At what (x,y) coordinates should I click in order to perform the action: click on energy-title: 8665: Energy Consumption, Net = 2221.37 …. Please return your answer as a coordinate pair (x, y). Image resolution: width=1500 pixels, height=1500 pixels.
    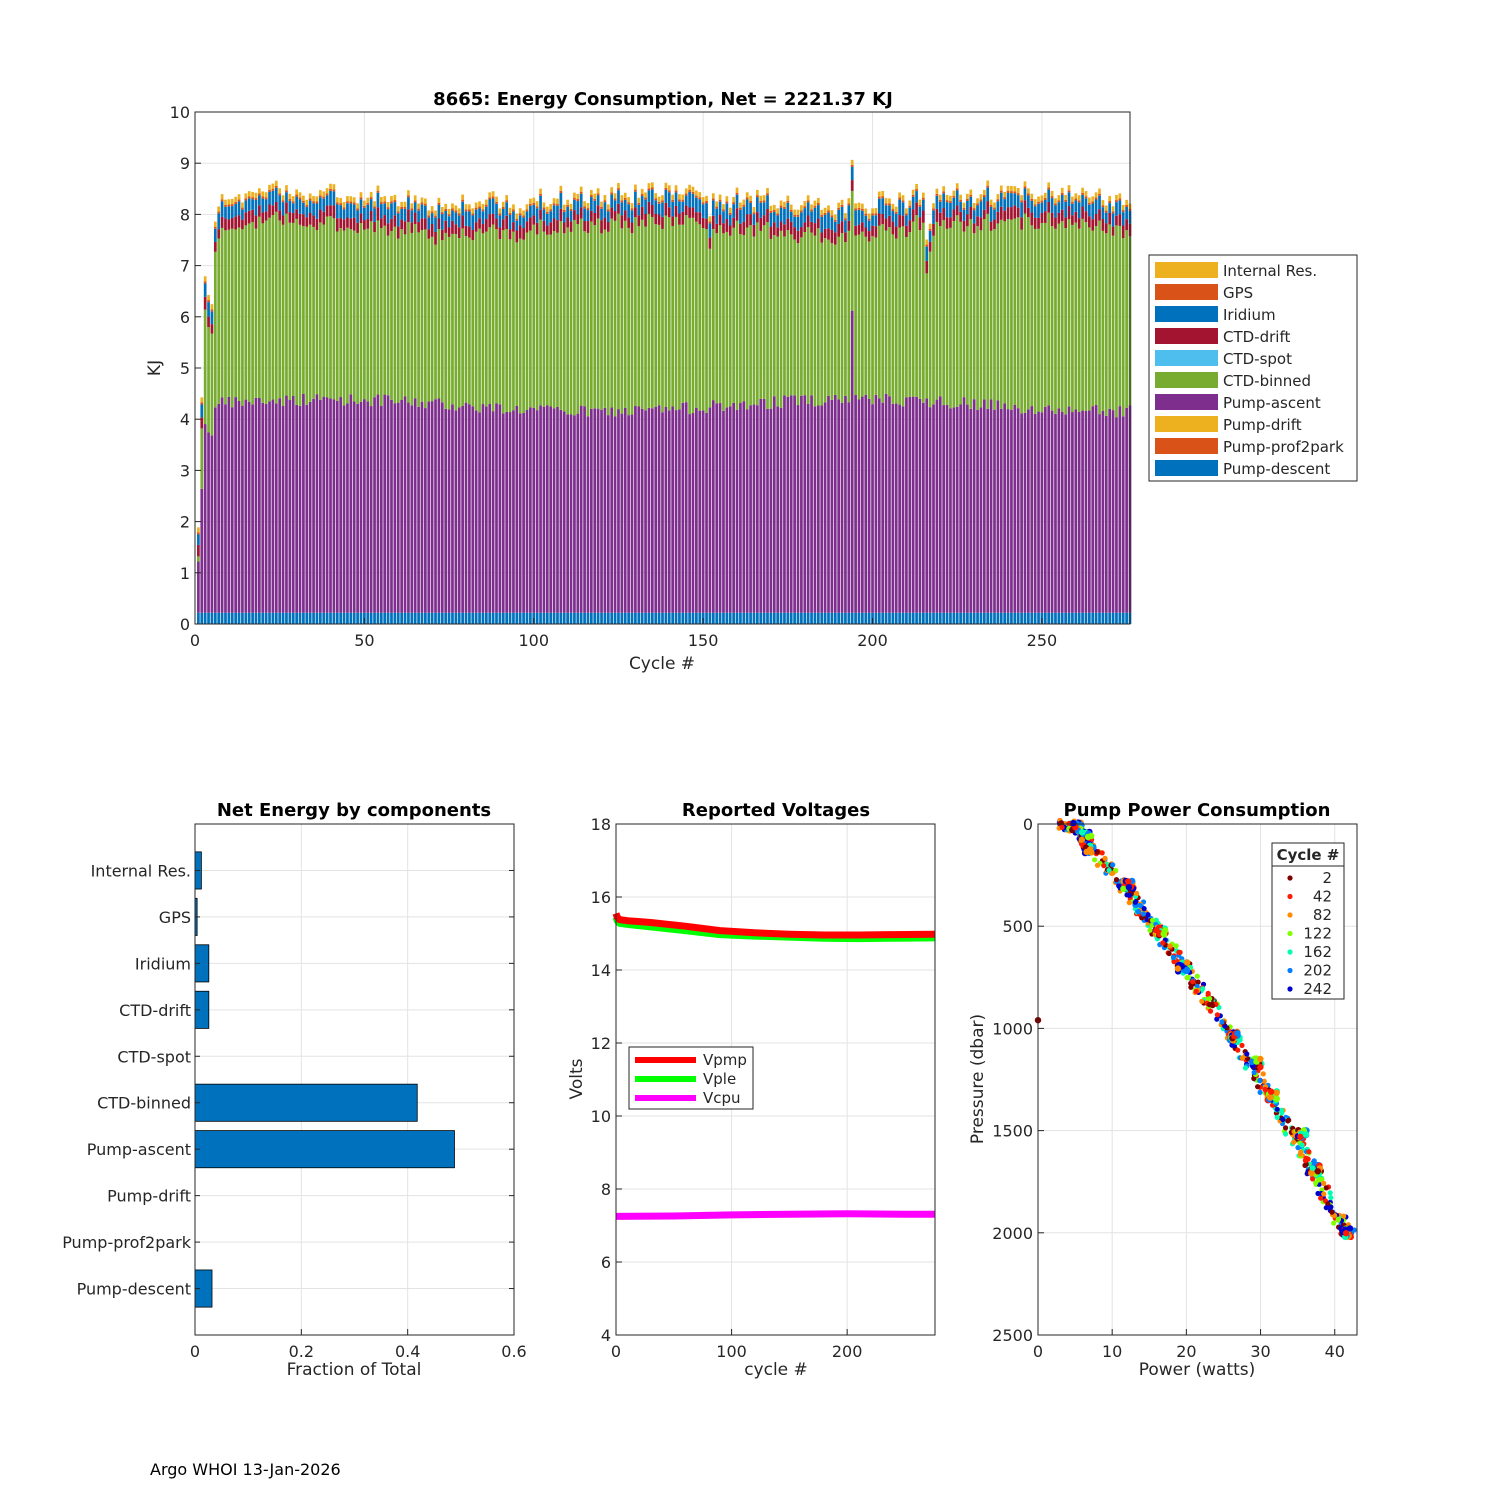
    Looking at the image, I should click on (663, 99).